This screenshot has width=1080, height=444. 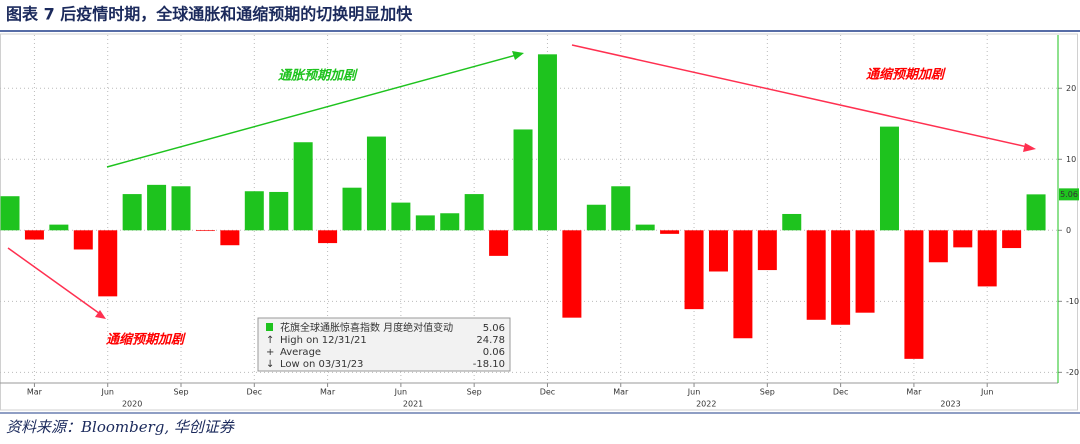 I want to click on x-year-label: 2022, so click(x=706, y=404).